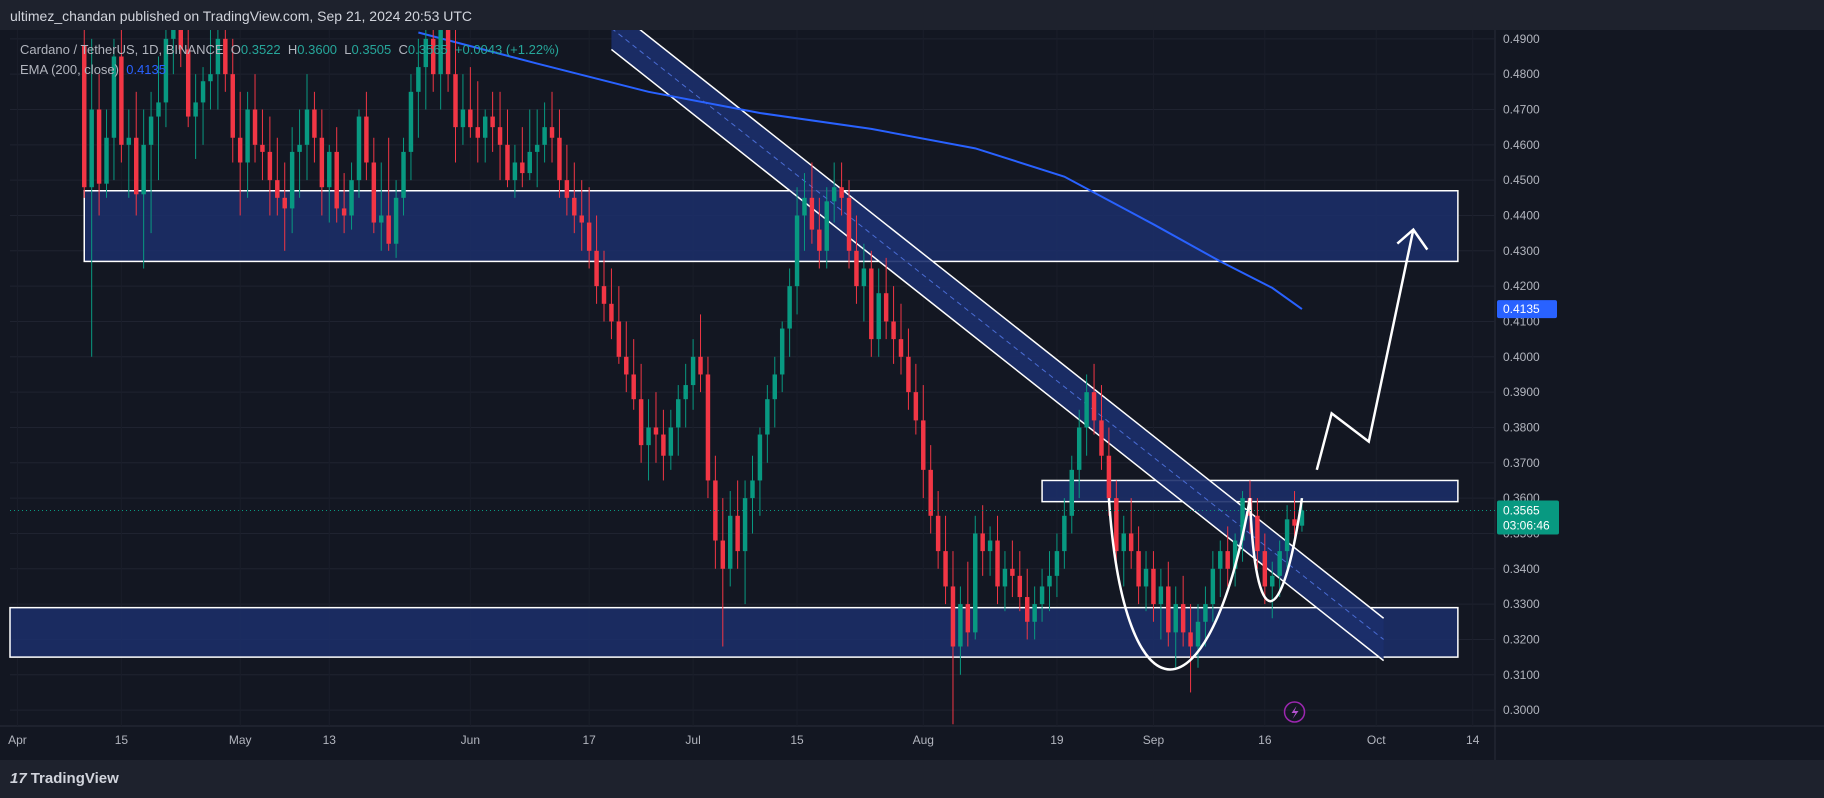 The width and height of the screenshot is (1824, 798). What do you see at coordinates (1294, 712) in the screenshot?
I see `flash-alert-icon` at bounding box center [1294, 712].